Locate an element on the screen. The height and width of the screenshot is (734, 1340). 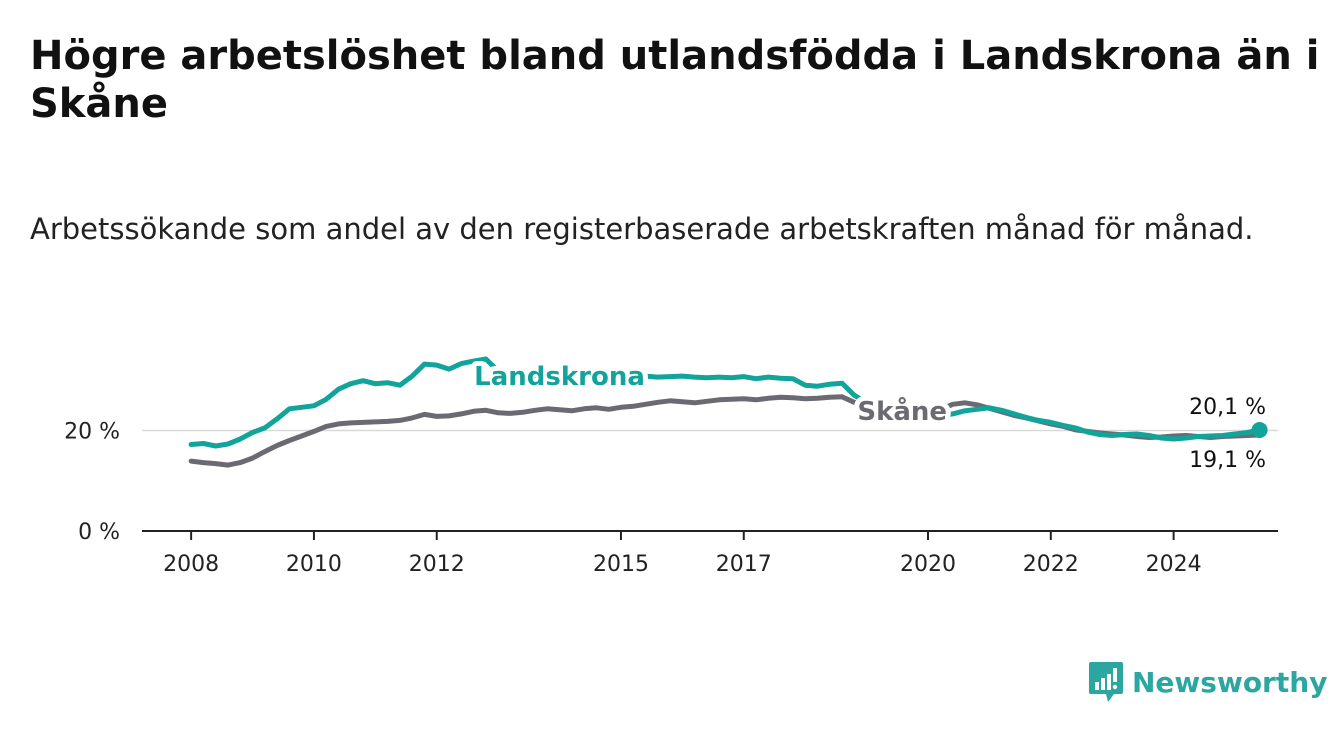
x-tick-label: 2022 is located at coordinates (1051, 564).